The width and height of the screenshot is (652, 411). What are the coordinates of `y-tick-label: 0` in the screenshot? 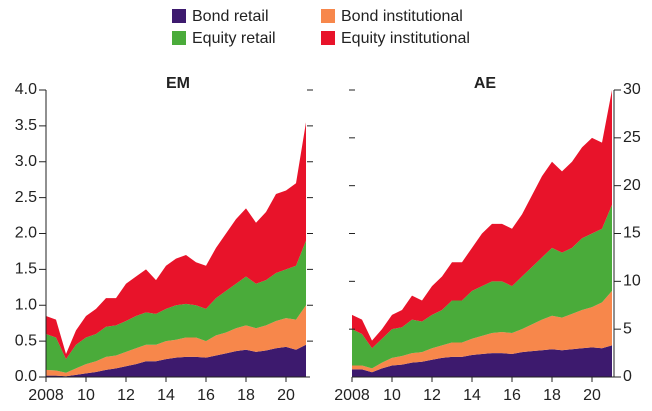 It's located at (627, 376).